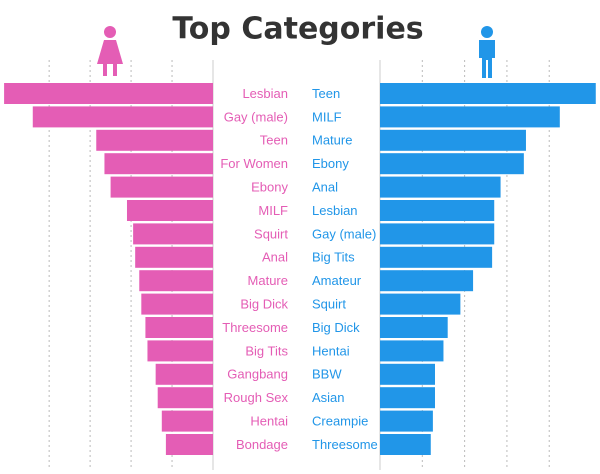 The height and width of the screenshot is (474, 600). I want to click on chart-title: Top Categories, so click(297, 29).